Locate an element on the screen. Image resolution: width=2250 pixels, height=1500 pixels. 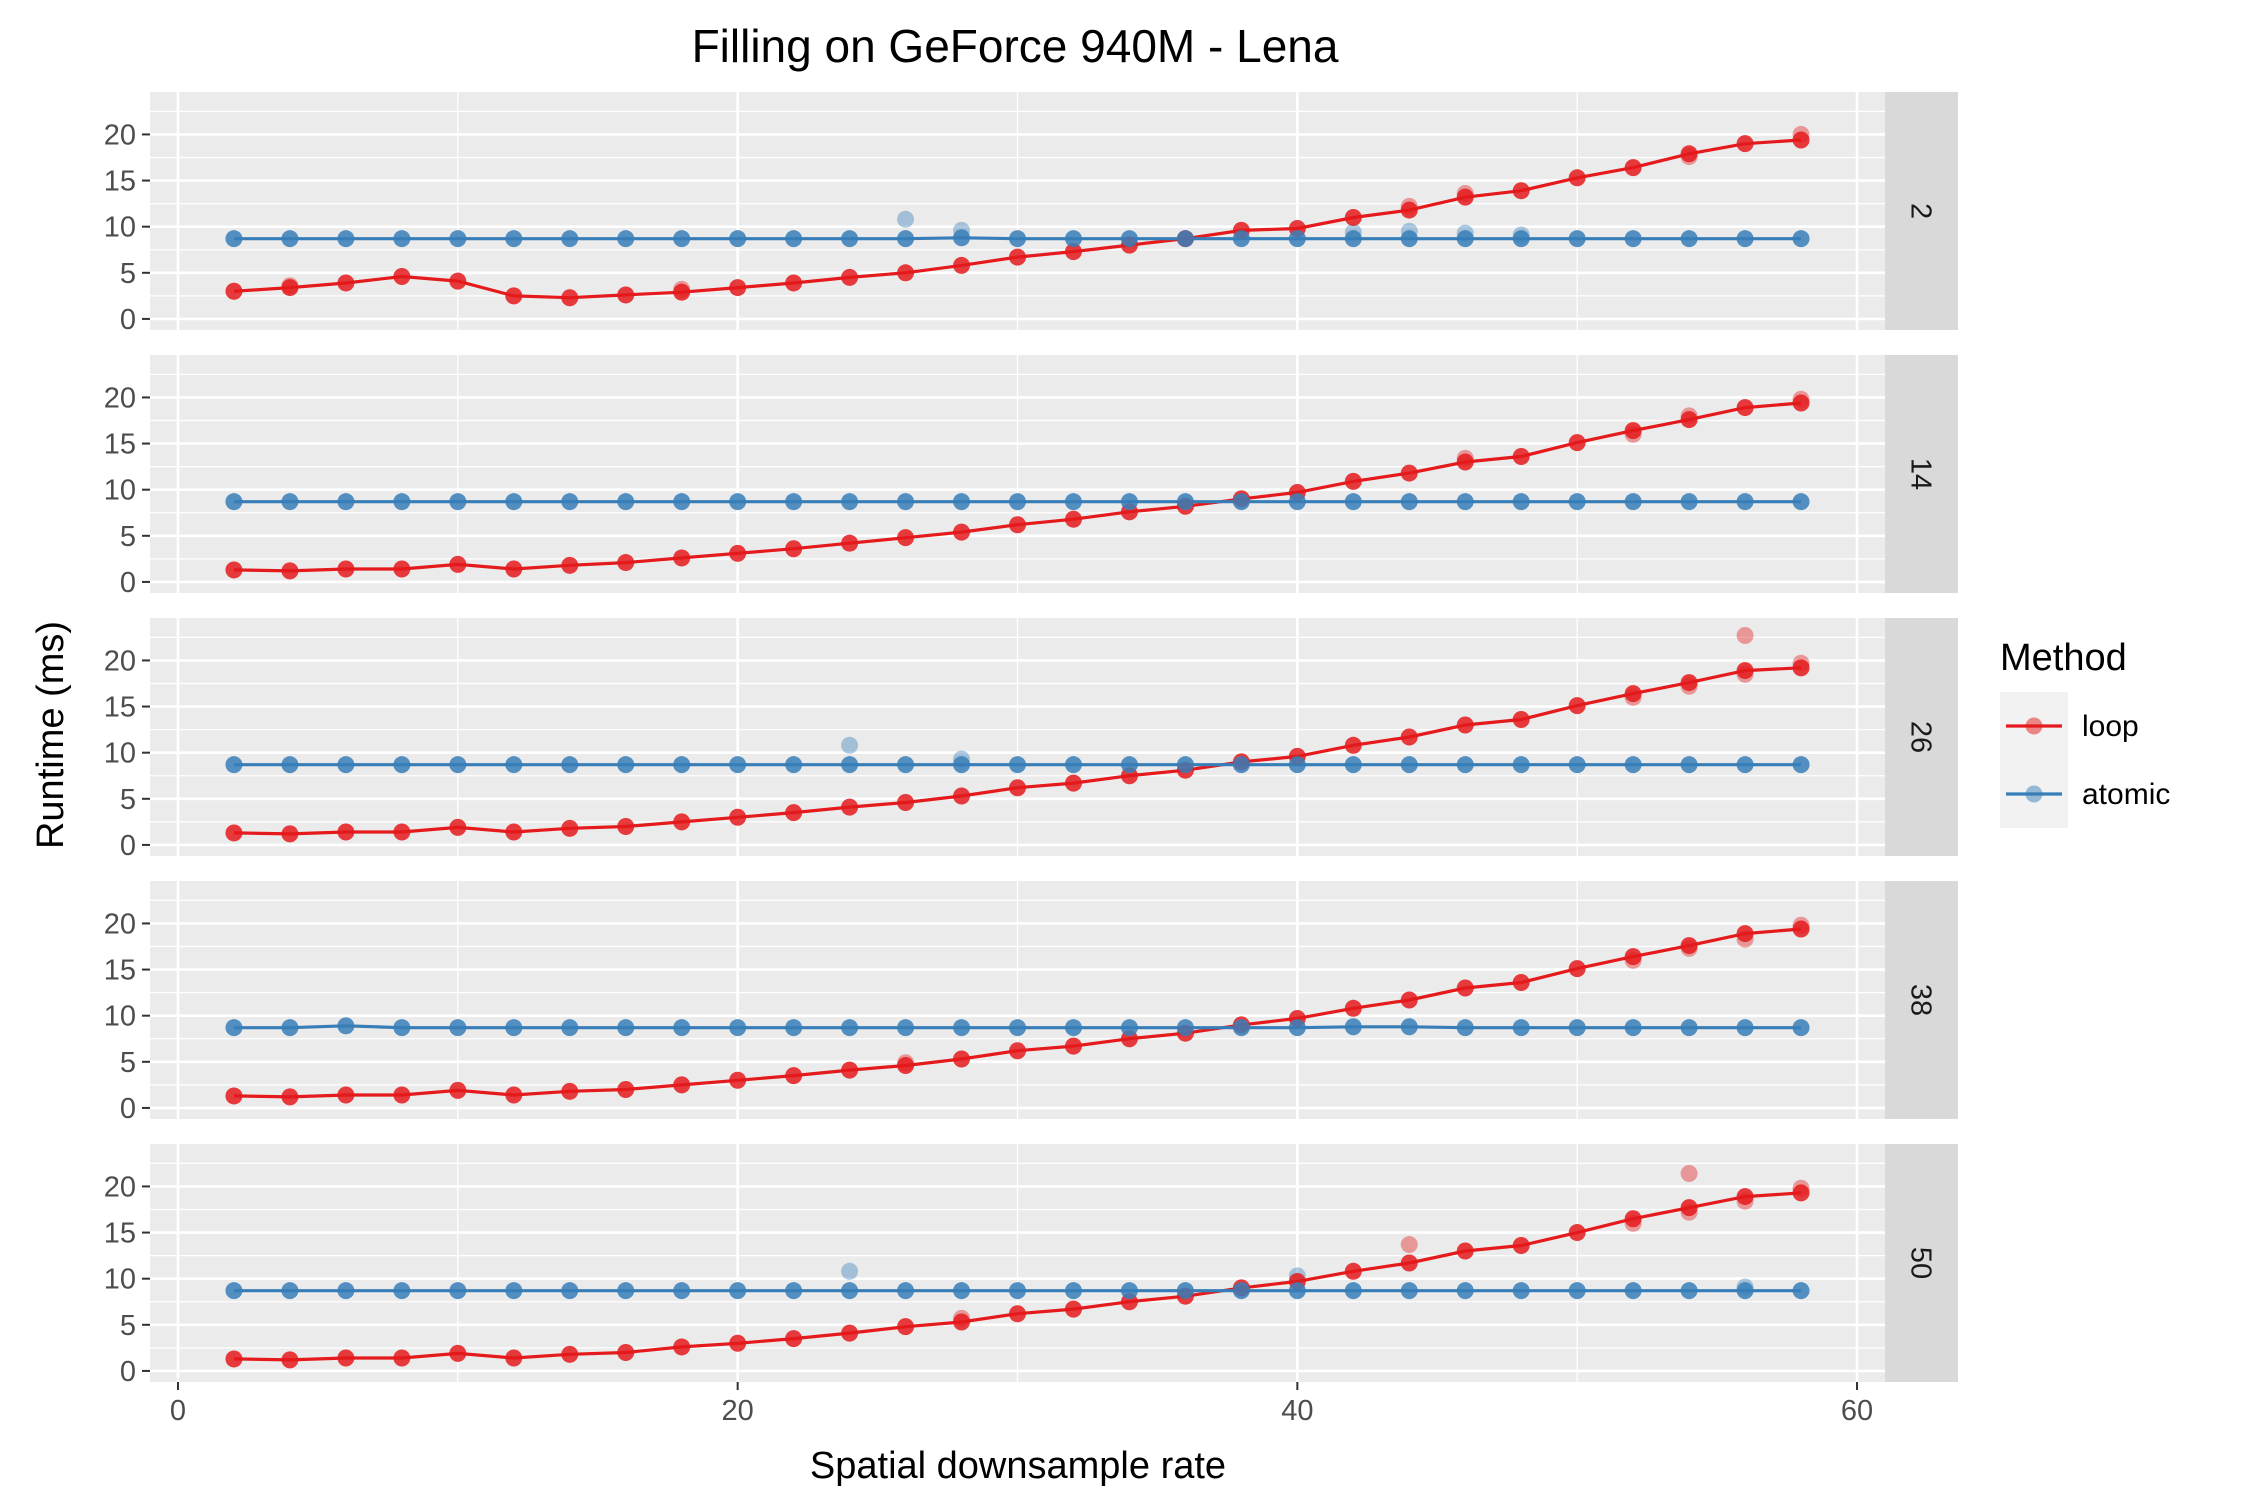
facet-strip-label: 2 is located at coordinates (1921, 211).